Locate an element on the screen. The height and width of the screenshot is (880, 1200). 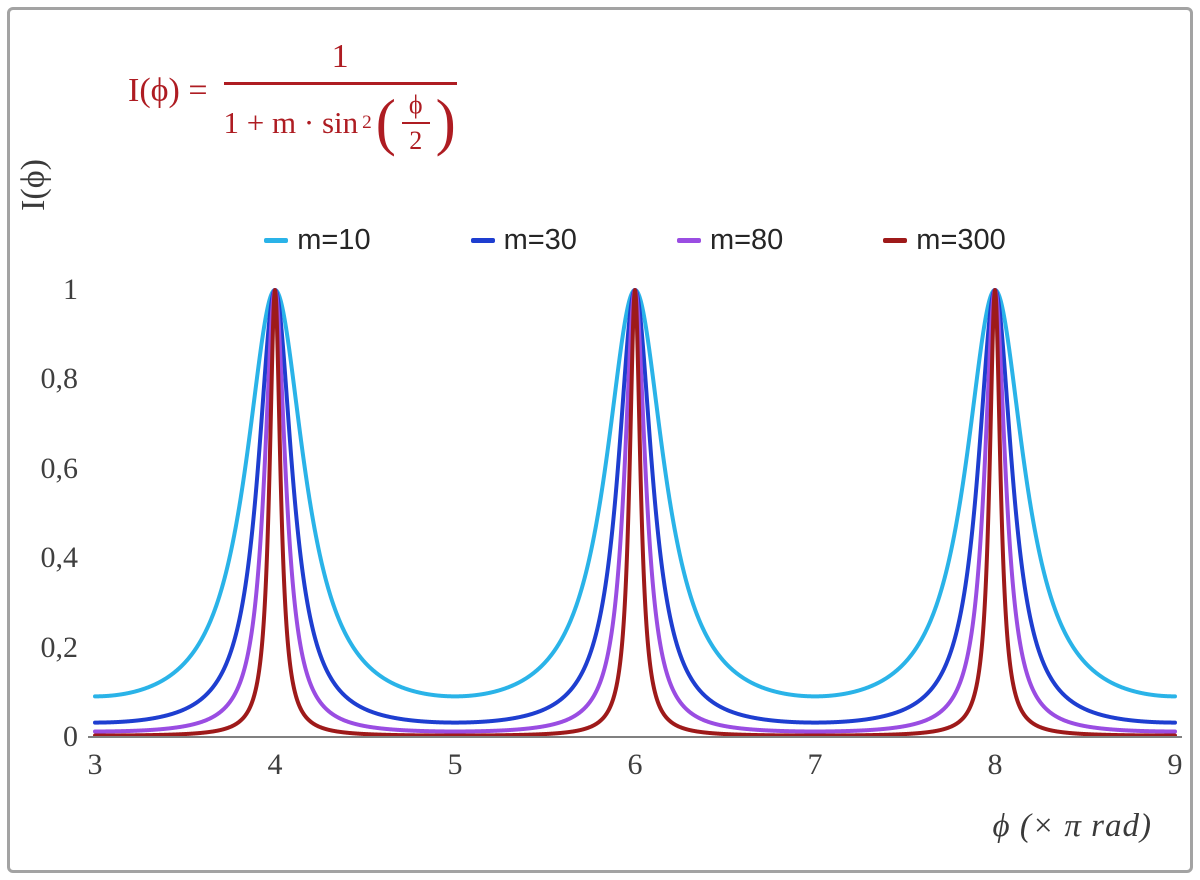
inner-numerator: ϕ is located at coordinates (415, 107).